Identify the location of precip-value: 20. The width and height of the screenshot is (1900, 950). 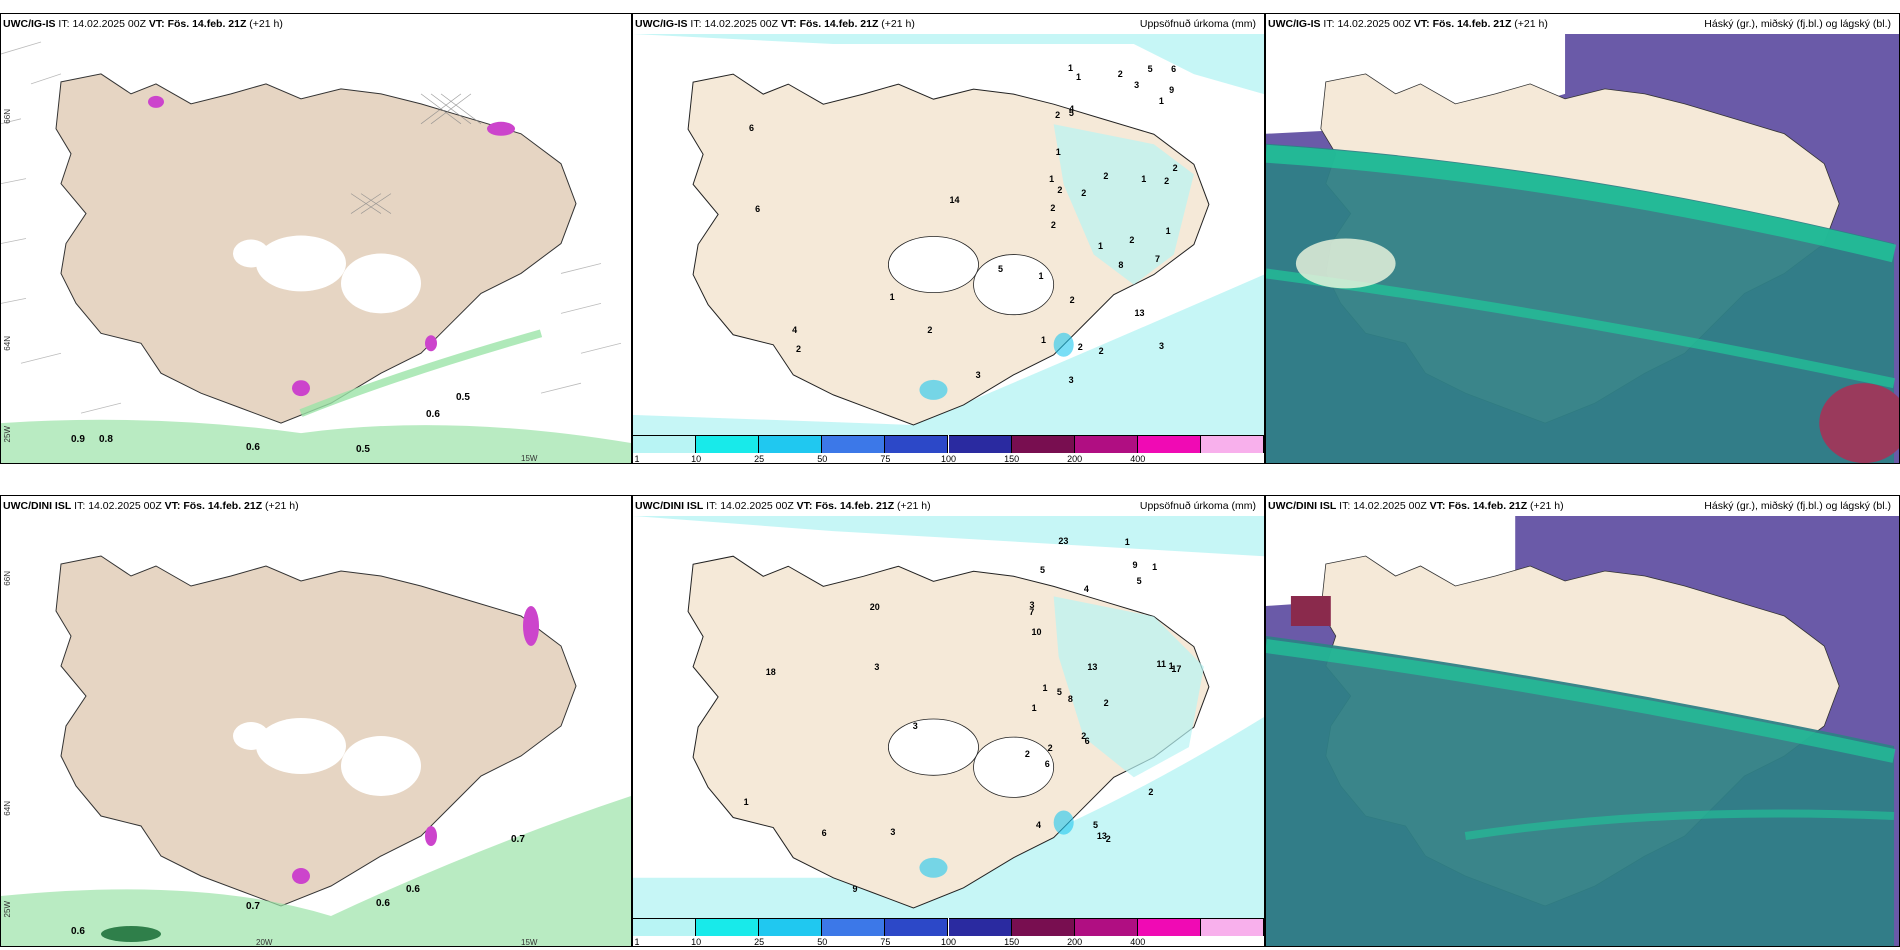
(874, 606).